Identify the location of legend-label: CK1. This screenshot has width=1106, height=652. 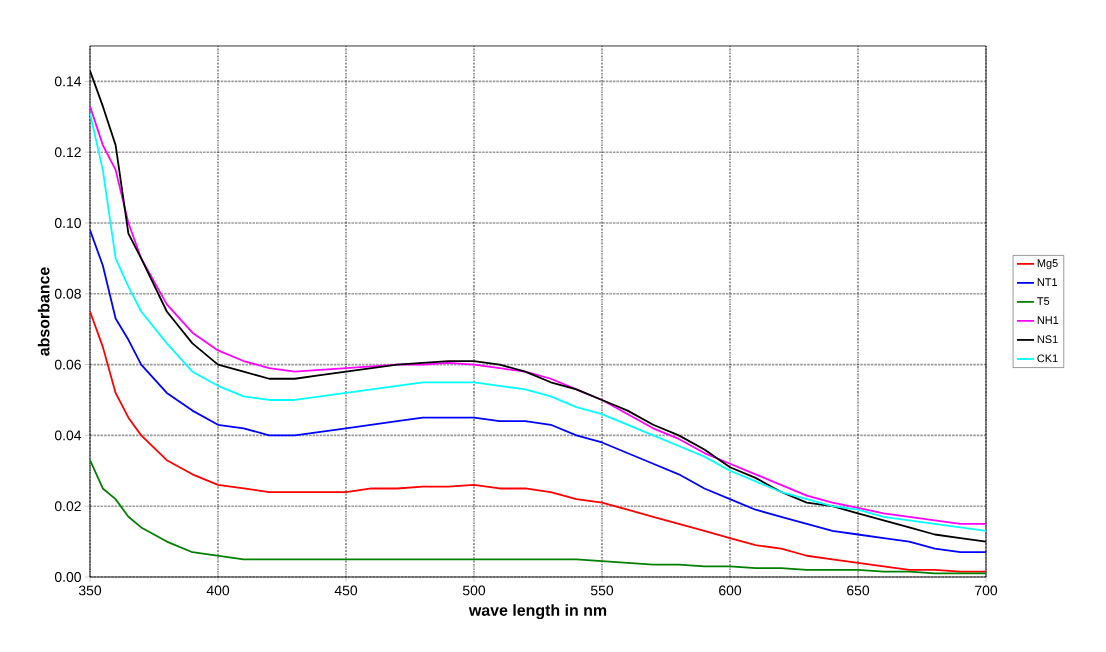
(1047, 358).